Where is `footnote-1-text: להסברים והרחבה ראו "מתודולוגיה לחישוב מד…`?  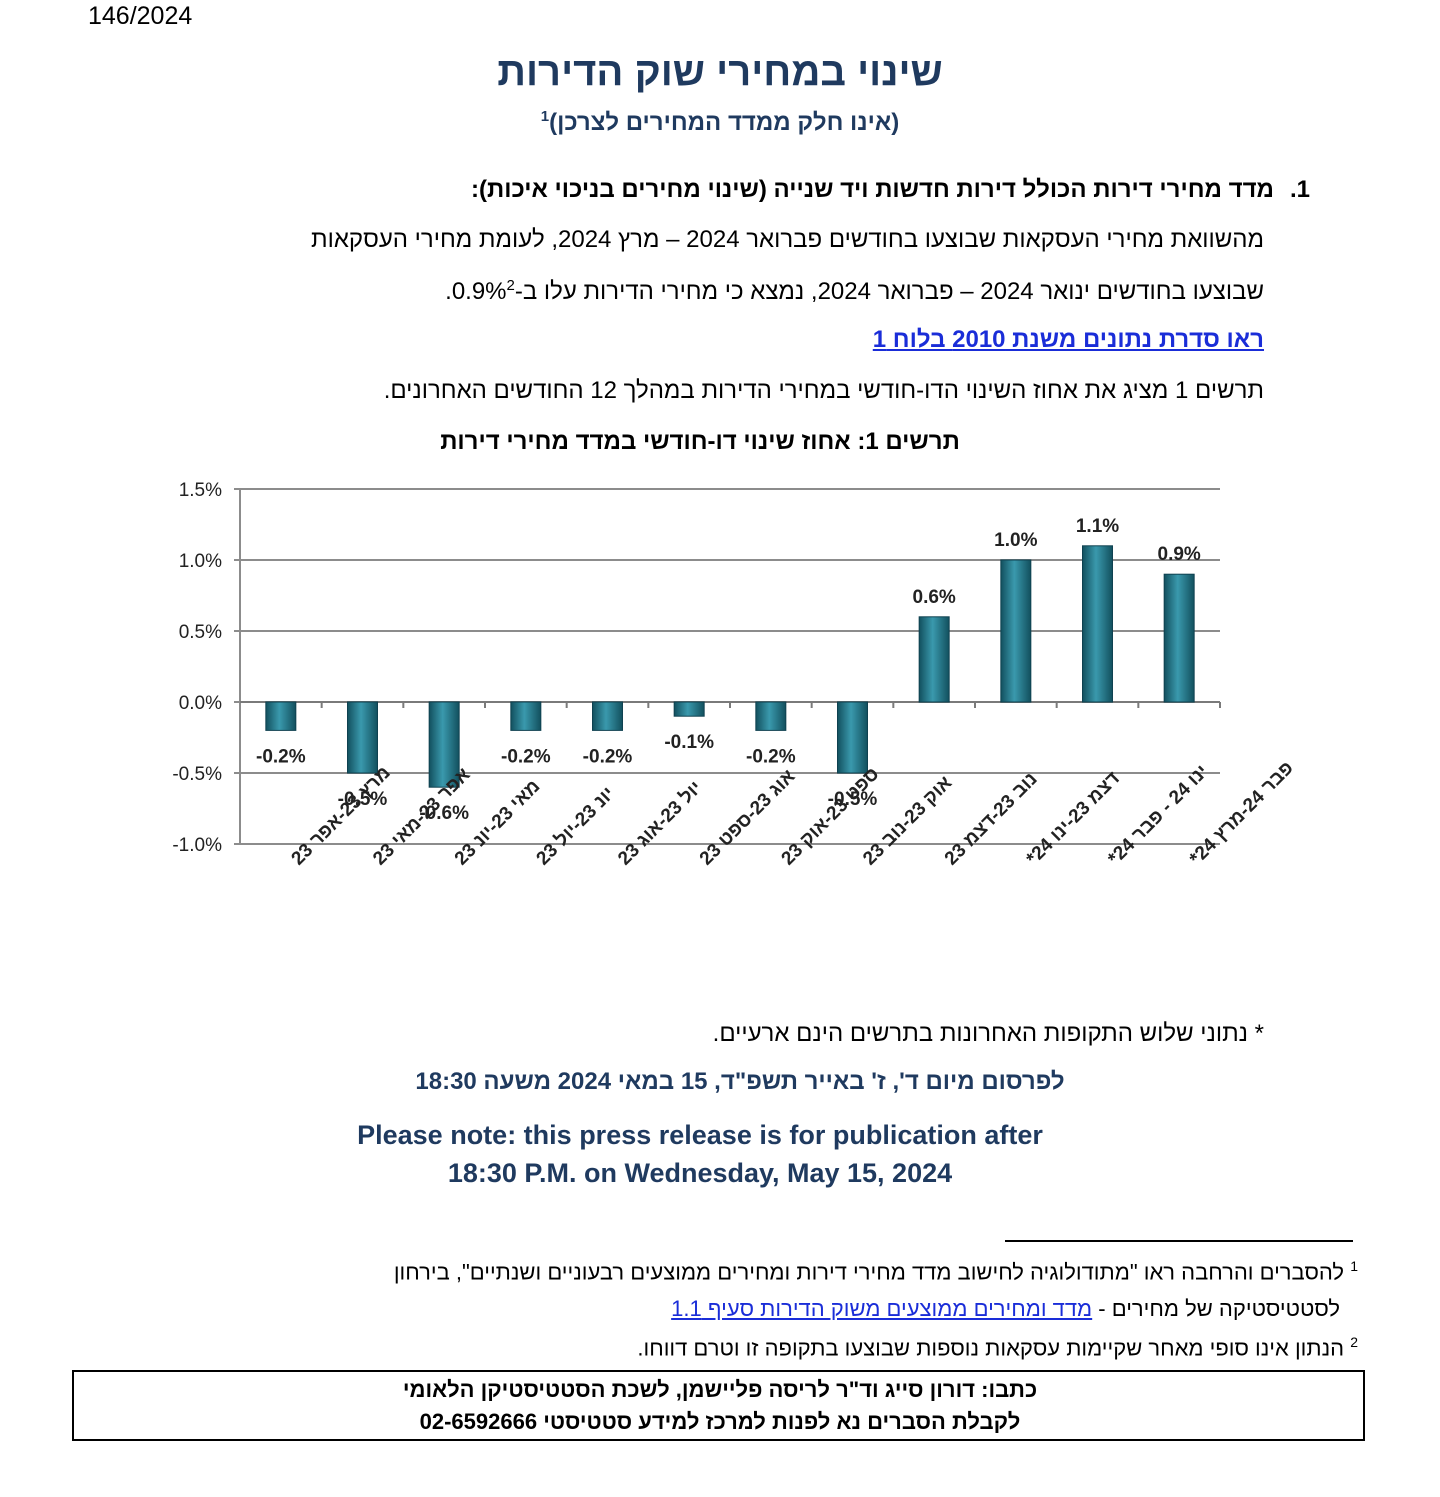
footnote-1-text: להסברים והרחבה ראו "מתודולוגיה לחישוב מד… is located at coordinates (869, 1272).